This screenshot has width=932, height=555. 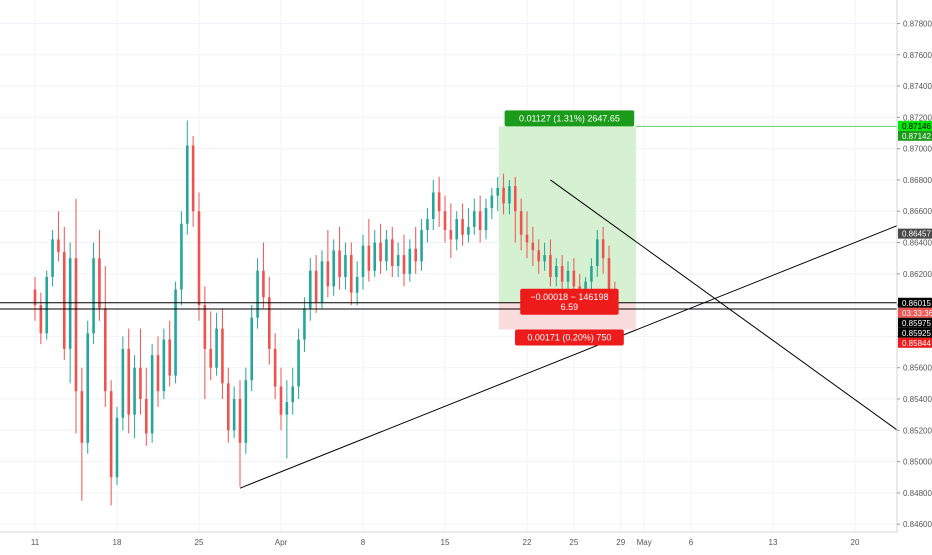 What do you see at coordinates (855, 542) in the screenshot?
I see `x-tick-label: 20` at bounding box center [855, 542].